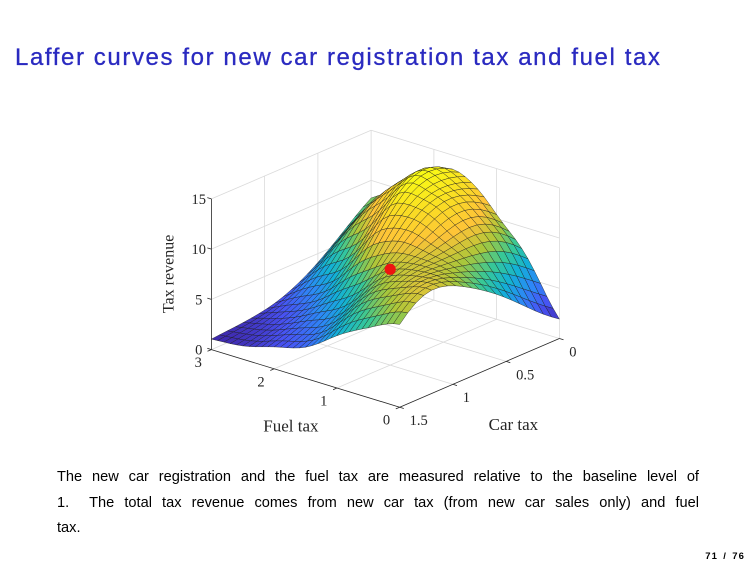 This screenshot has width=756, height=567. I want to click on svg-text: 2, so click(260, 382).